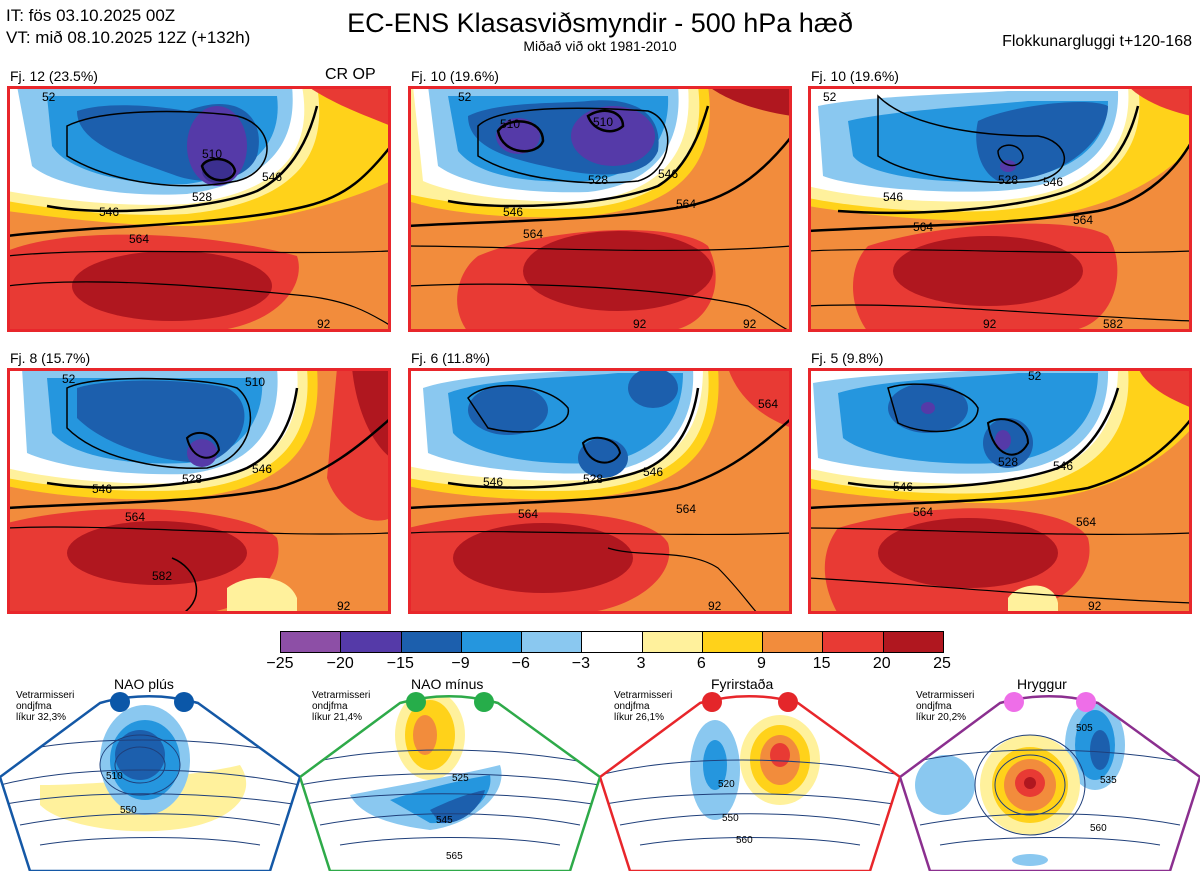  I want to click on colorbar, so click(612, 642).